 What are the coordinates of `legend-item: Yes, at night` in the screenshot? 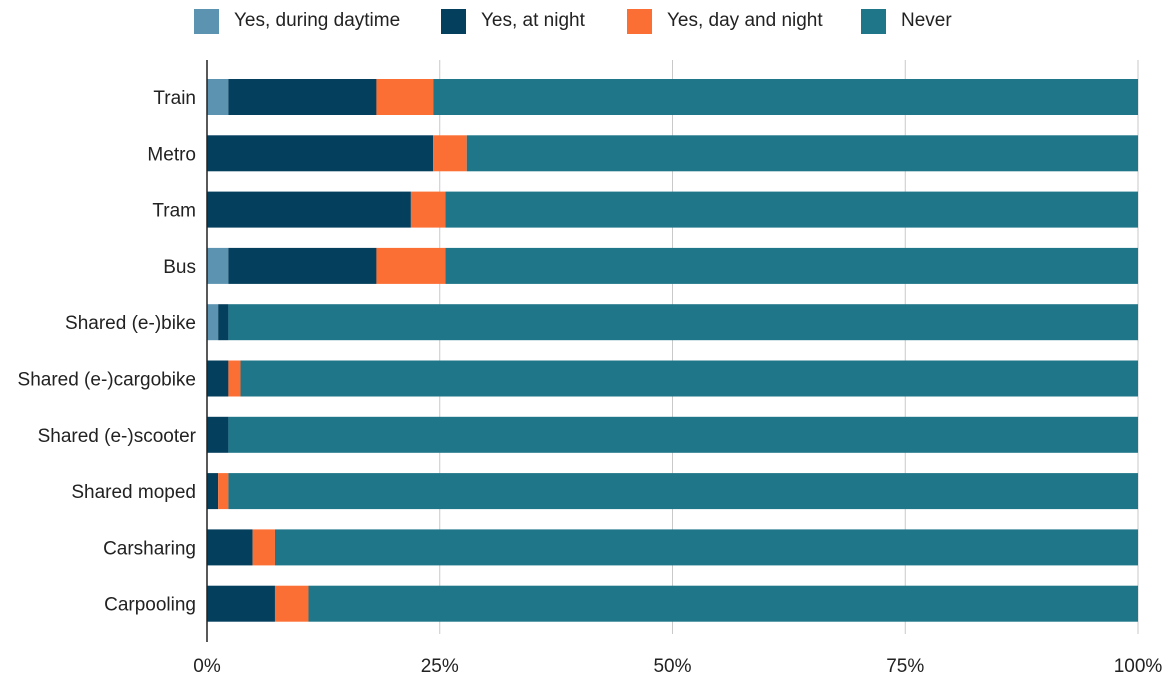 It's located at (513, 21).